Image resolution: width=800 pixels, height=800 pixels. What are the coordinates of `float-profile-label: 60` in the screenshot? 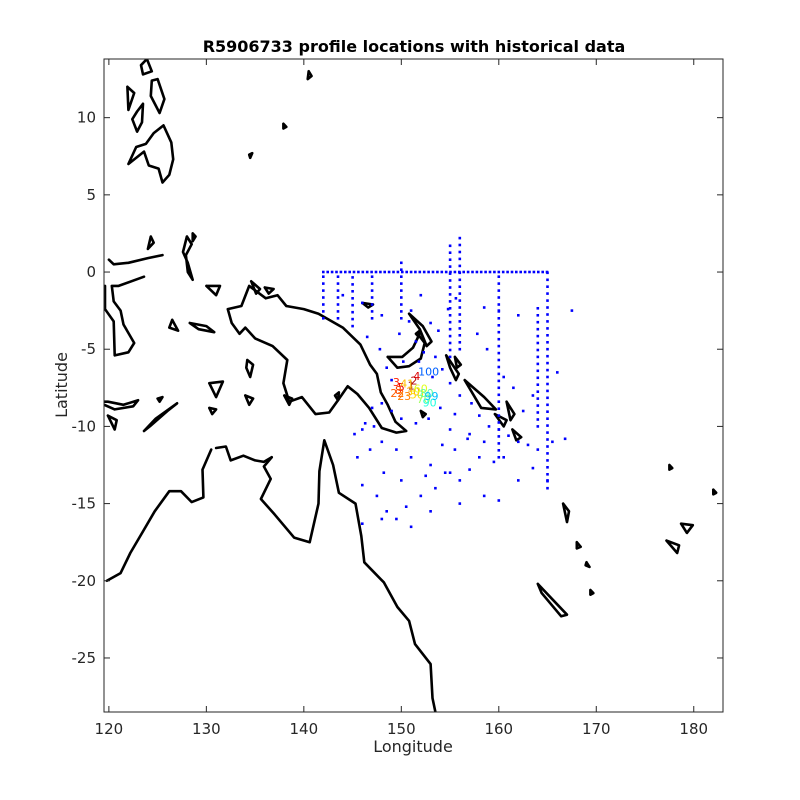 It's located at (421, 388).